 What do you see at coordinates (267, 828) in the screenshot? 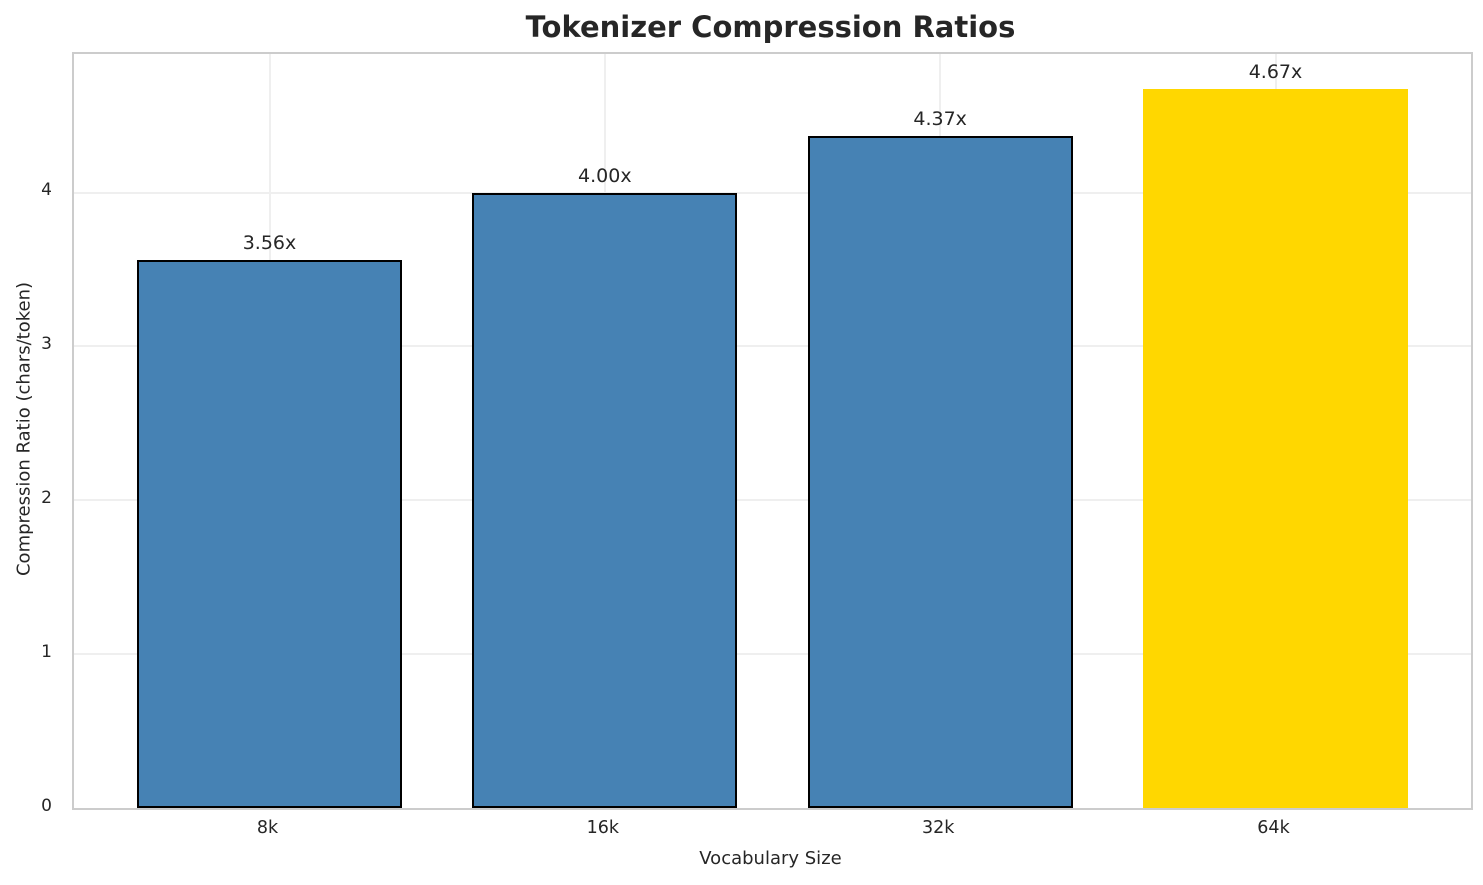
I see `x-tick-label: 8k` at bounding box center [267, 828].